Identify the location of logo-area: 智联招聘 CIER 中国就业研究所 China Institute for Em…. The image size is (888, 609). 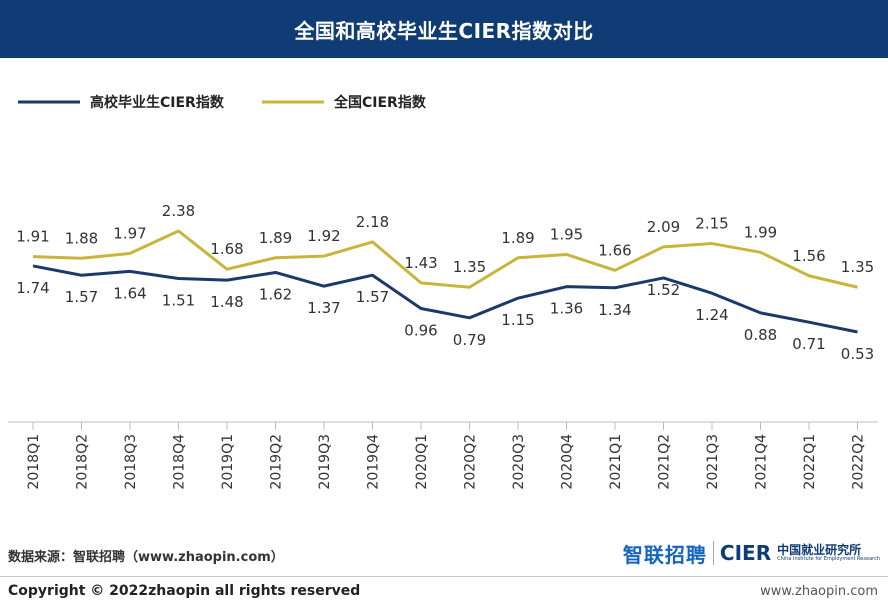
(751, 553).